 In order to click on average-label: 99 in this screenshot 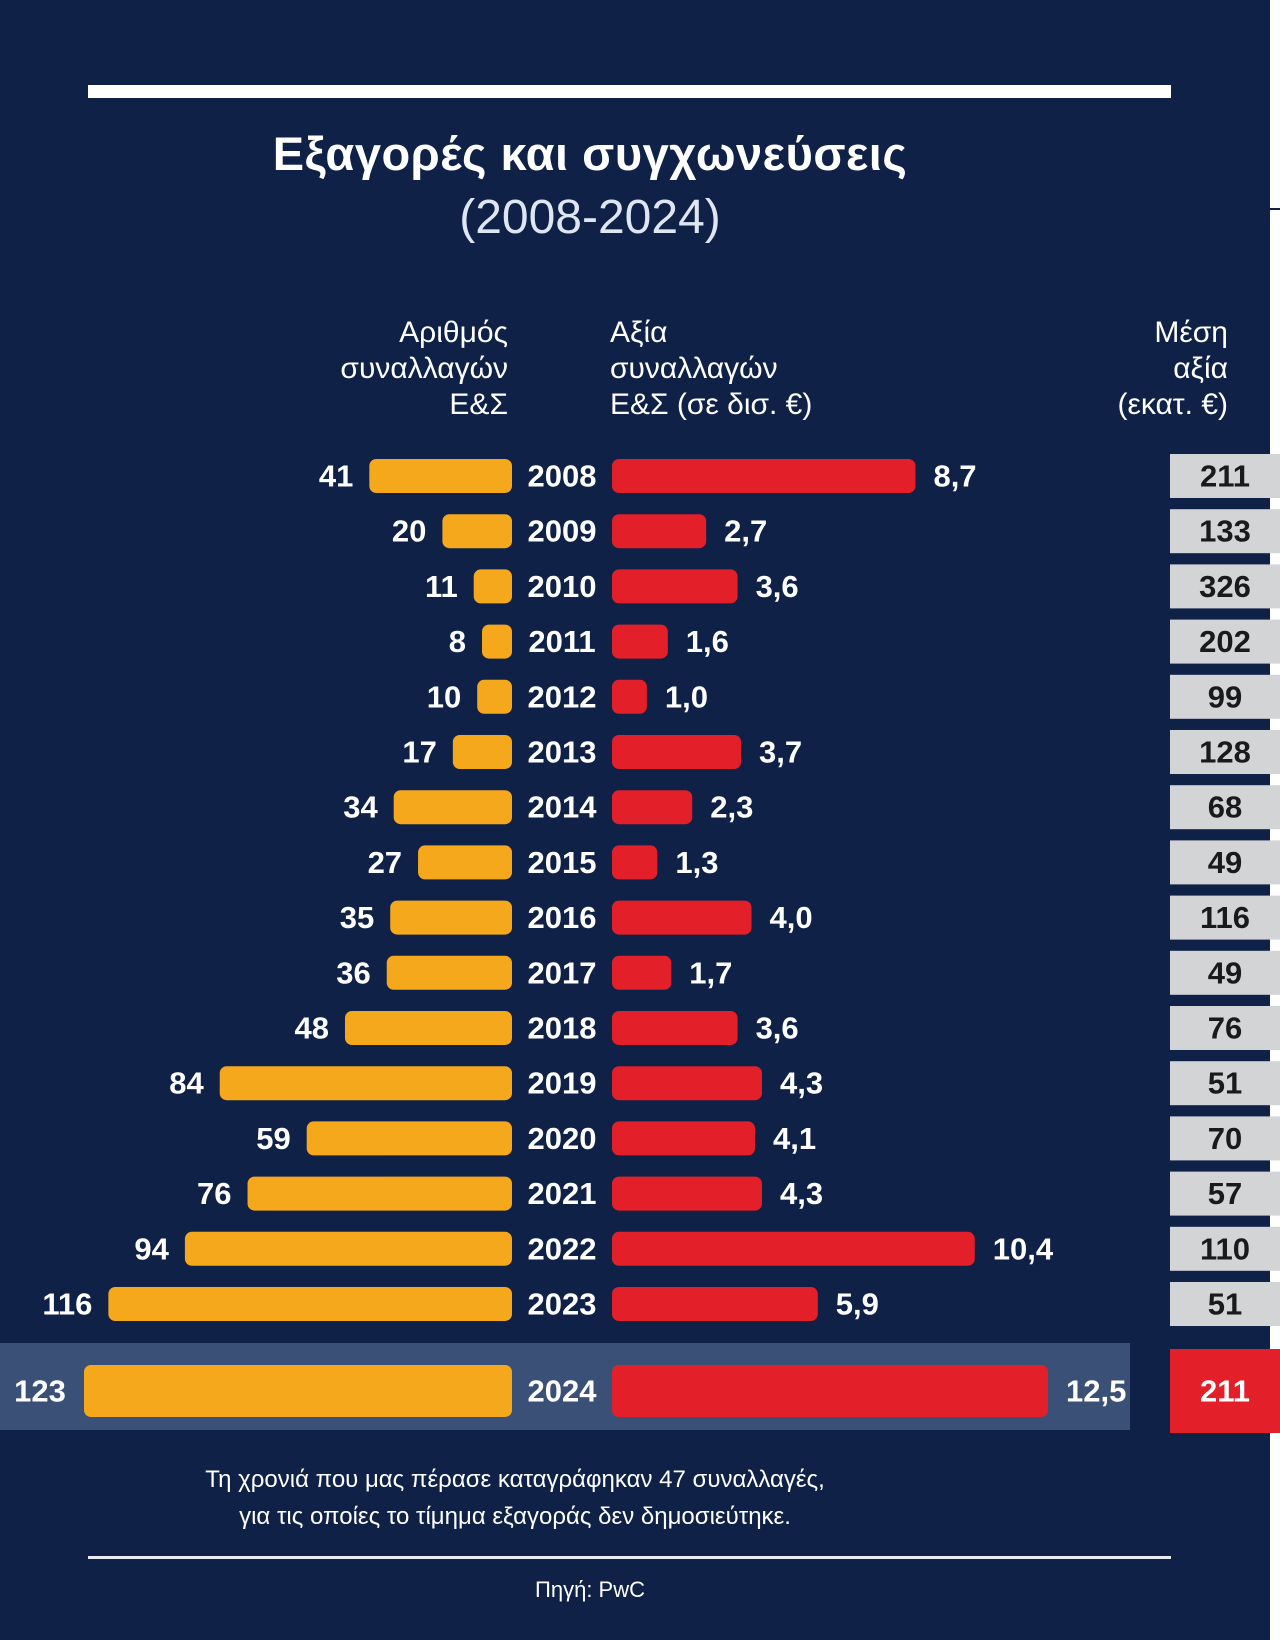, I will do `click(1225, 696)`.